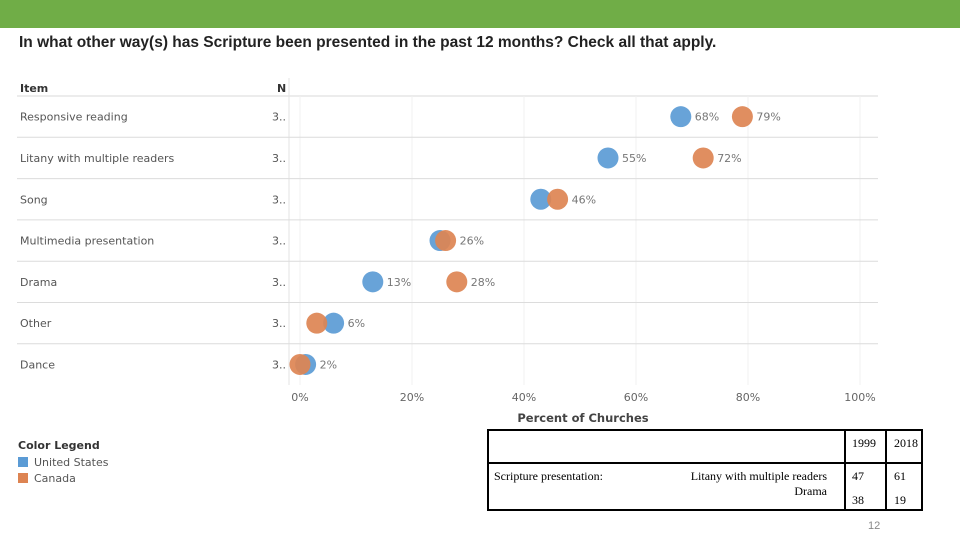 Image resolution: width=960 pixels, height=540 pixels. I want to click on table-header-2018: 2018, so click(906, 443).